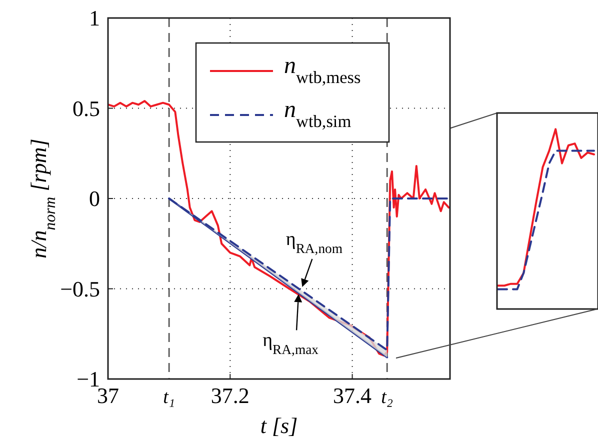 The height and width of the screenshot is (441, 598). What do you see at coordinates (80, 289) in the screenshot?
I see `y-tick-label: −0.5` at bounding box center [80, 289].